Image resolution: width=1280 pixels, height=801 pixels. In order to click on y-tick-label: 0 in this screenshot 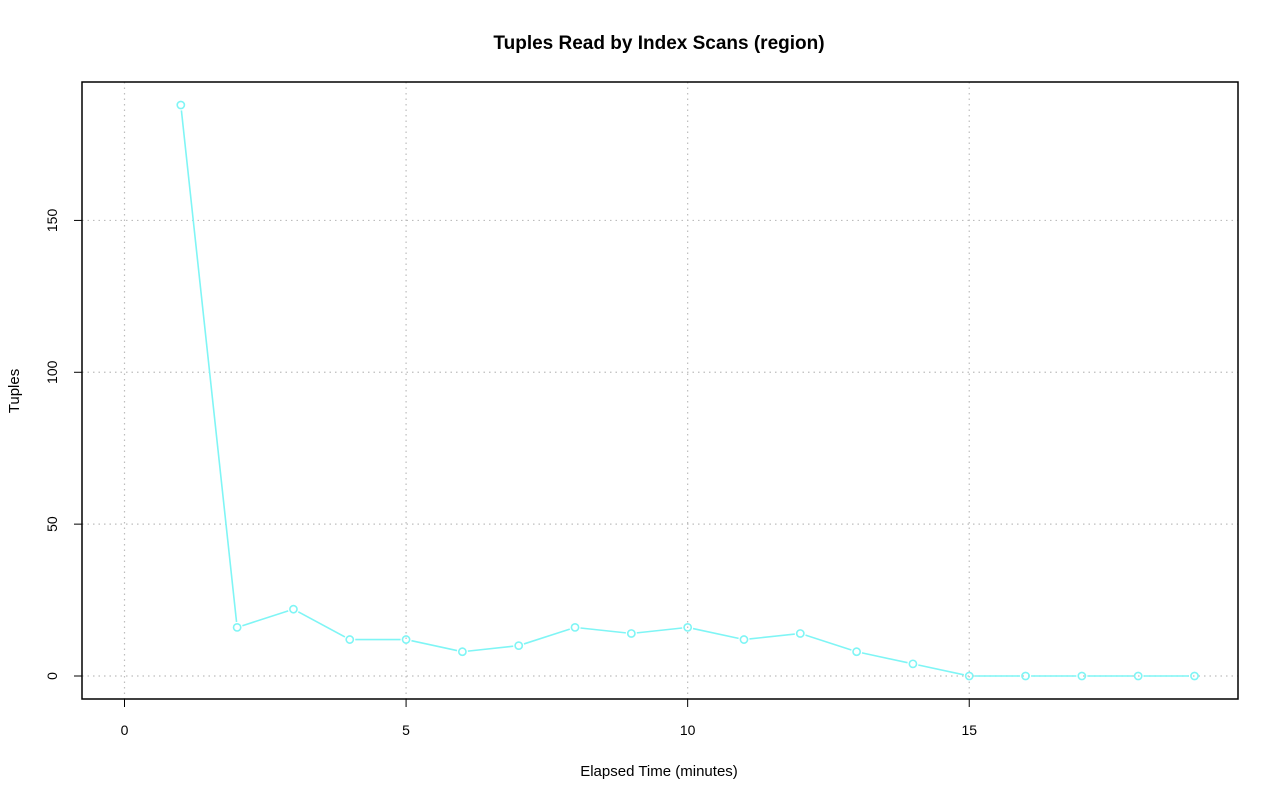, I will do `click(52, 676)`.